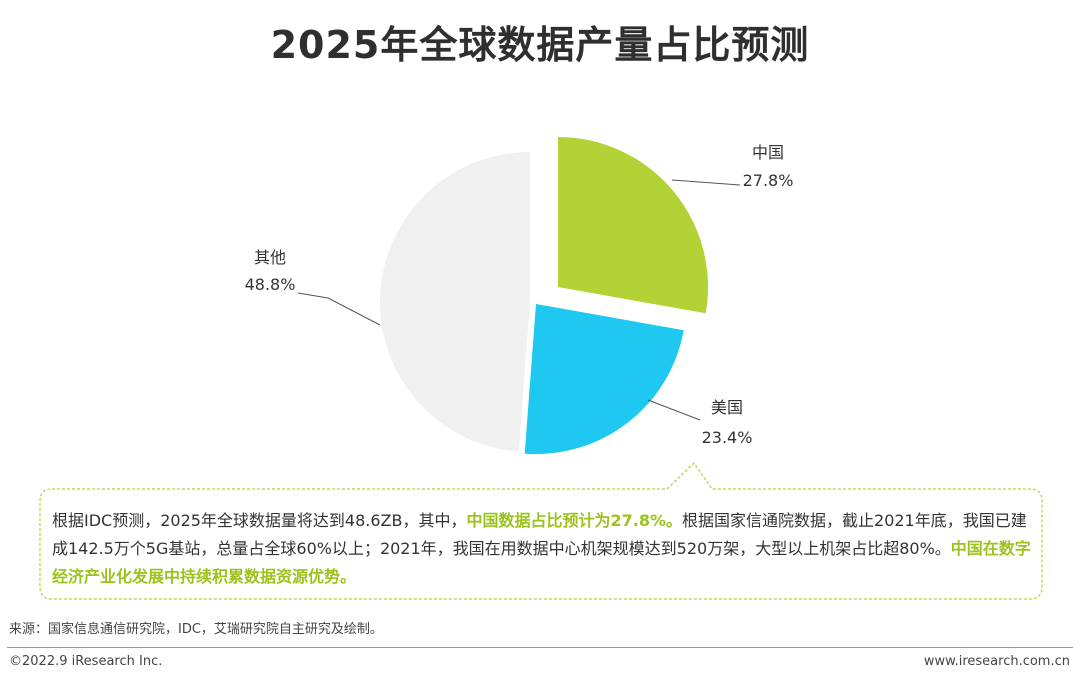 The height and width of the screenshot is (683, 1080). What do you see at coordinates (270, 284) in the screenshot?
I see `slice-value-2: 48.8%` at bounding box center [270, 284].